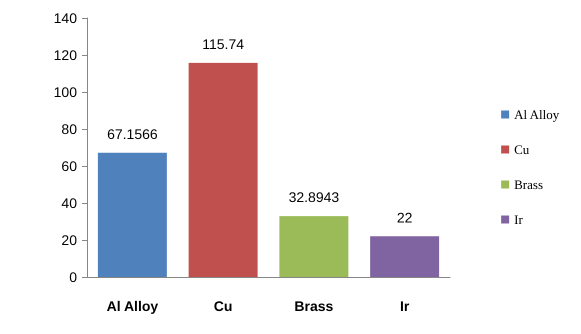 This screenshot has width=581, height=334. I want to click on y-tick-label: 0, so click(73, 277).